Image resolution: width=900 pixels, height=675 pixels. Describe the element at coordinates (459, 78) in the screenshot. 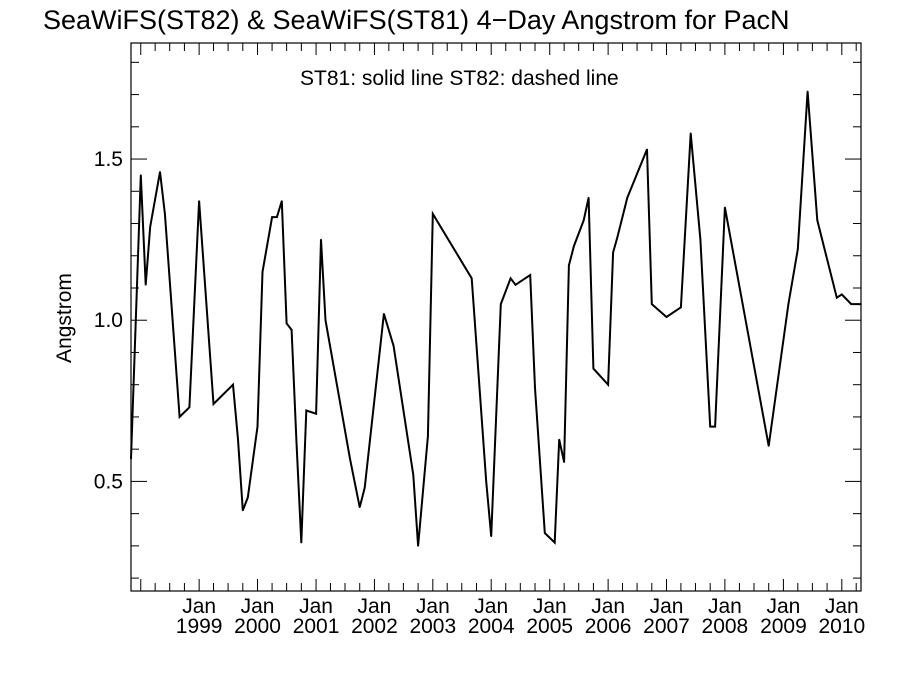

I see `series-style-annotation: ST81: solid line ST82: dashed line` at that location.